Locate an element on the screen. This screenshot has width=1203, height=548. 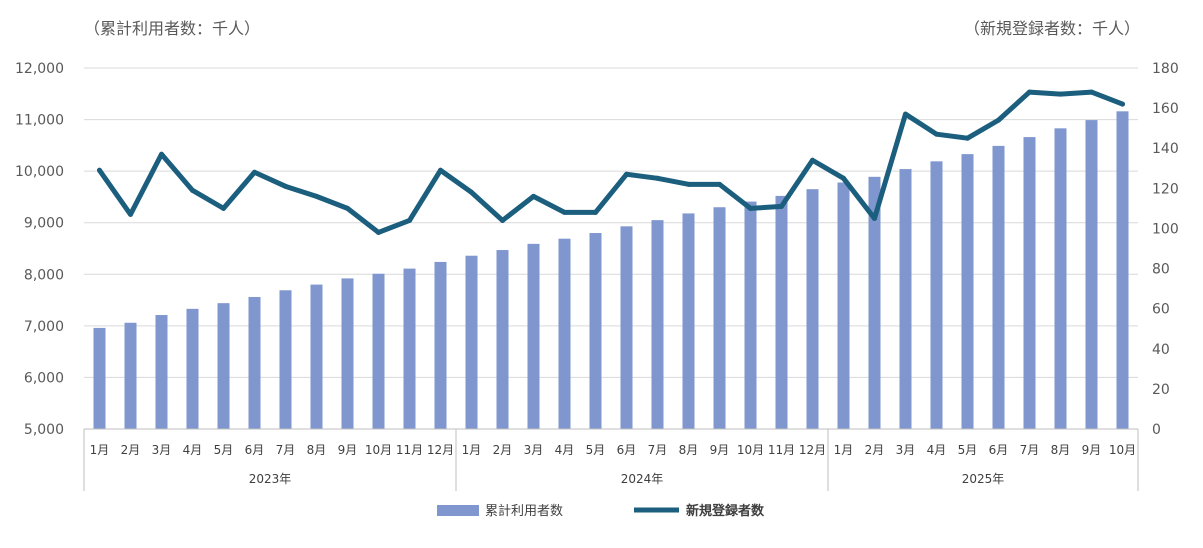
left-tick-label: 12,000 is located at coordinates (39, 69).